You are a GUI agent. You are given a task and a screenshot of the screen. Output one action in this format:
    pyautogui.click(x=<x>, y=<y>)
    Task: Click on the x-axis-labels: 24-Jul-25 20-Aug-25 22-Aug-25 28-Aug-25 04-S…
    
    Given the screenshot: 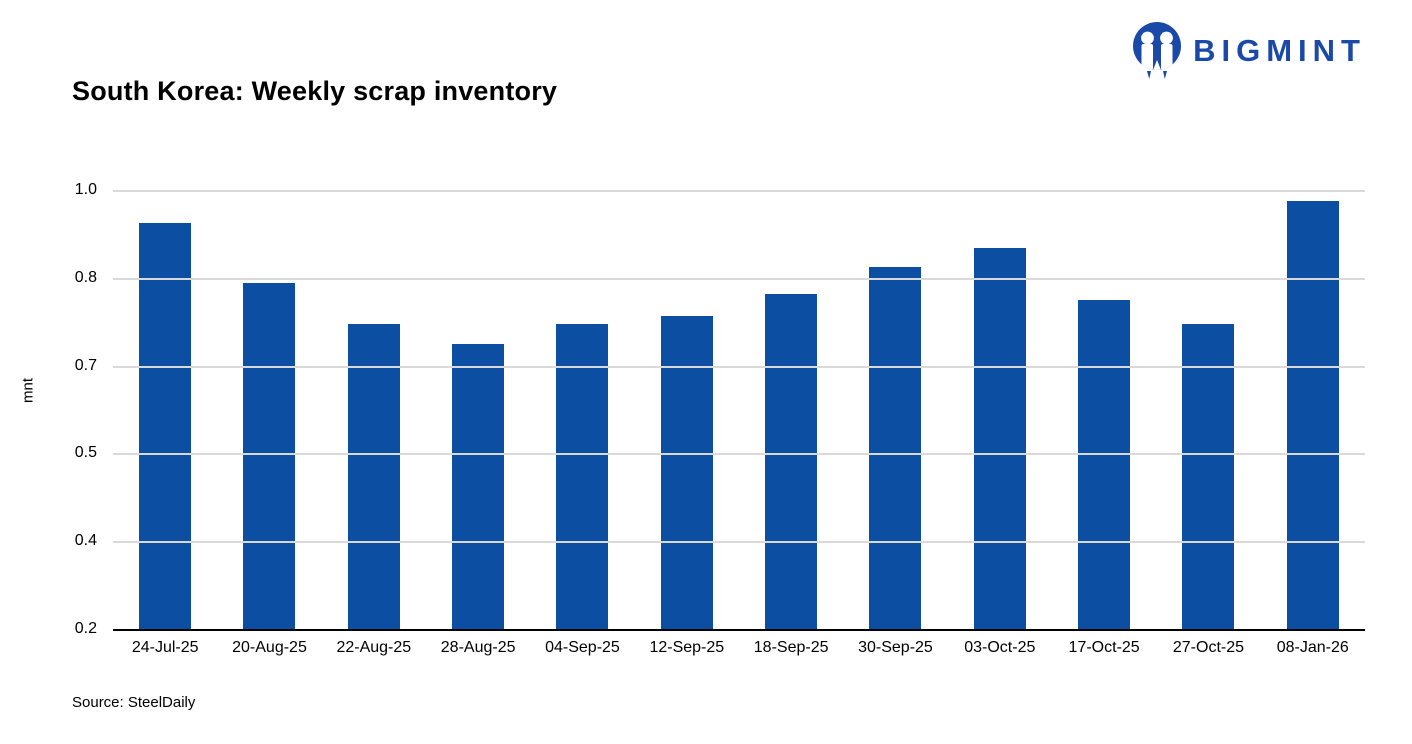 What is the action you would take?
    pyautogui.click(x=739, y=648)
    